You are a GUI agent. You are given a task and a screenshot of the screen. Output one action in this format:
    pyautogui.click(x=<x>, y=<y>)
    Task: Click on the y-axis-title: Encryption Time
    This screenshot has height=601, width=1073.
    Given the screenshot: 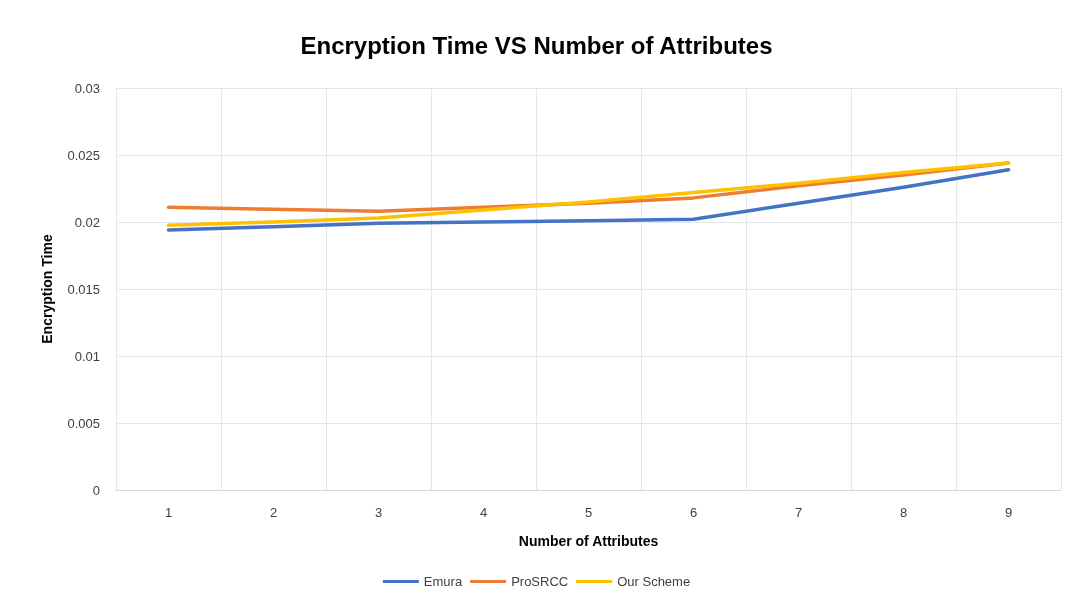 What is the action you would take?
    pyautogui.click(x=47, y=289)
    